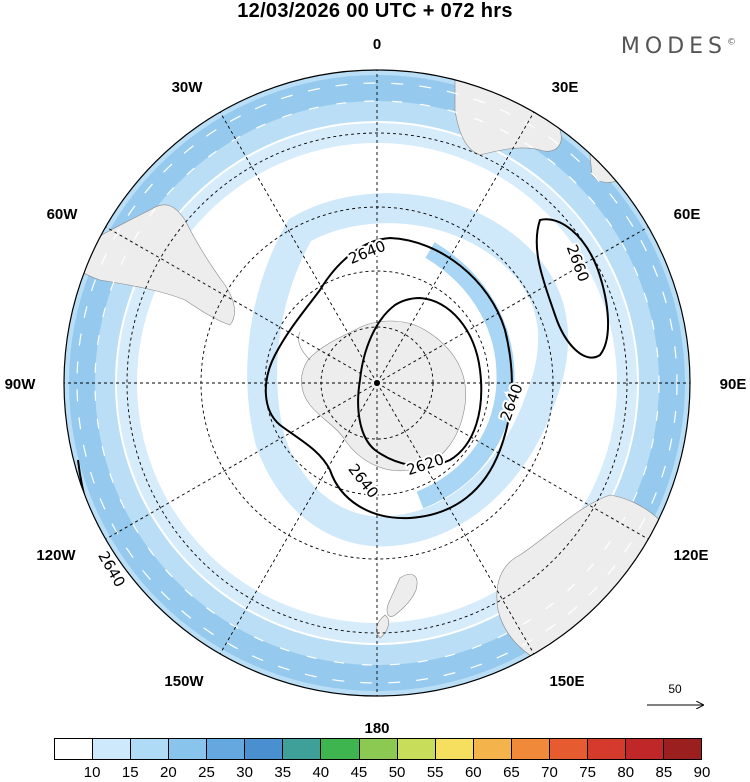 Image resolution: width=750 pixels, height=782 pixels. I want to click on colorbar-label: 30, so click(244, 772).